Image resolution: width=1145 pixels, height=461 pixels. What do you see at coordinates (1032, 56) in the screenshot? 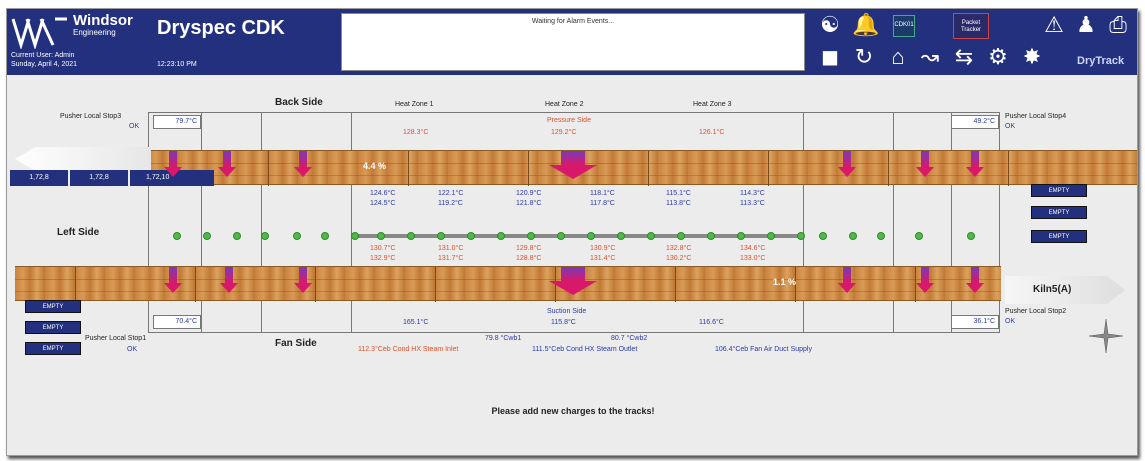
I see `global-settings-icon: ✸` at bounding box center [1032, 56].